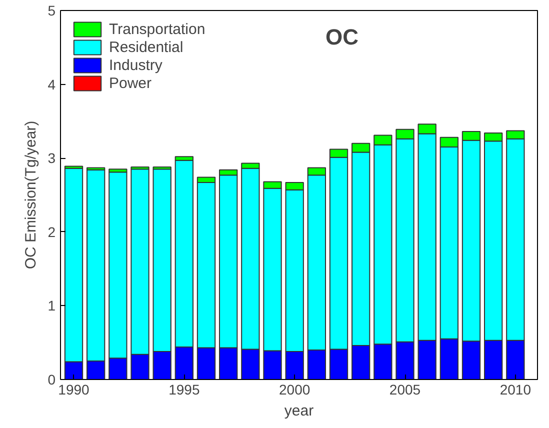  Describe the element at coordinates (342, 37) in the screenshot. I see `annotation: OC` at that location.